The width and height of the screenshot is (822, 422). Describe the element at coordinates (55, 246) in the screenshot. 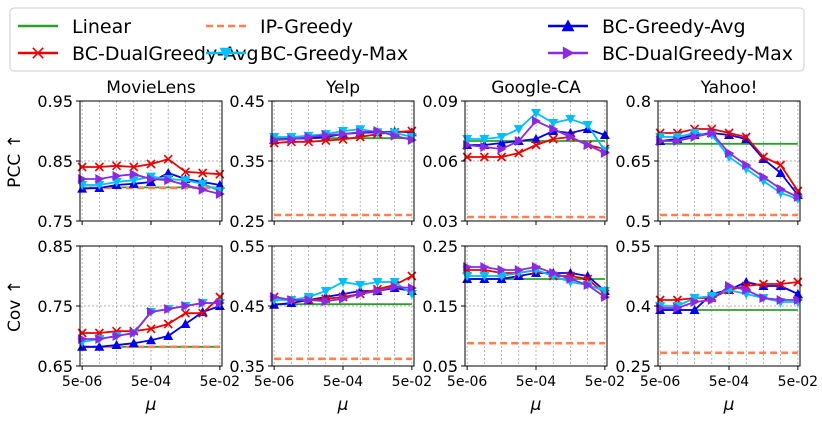

I see `y-tick-label: 0.85` at that location.